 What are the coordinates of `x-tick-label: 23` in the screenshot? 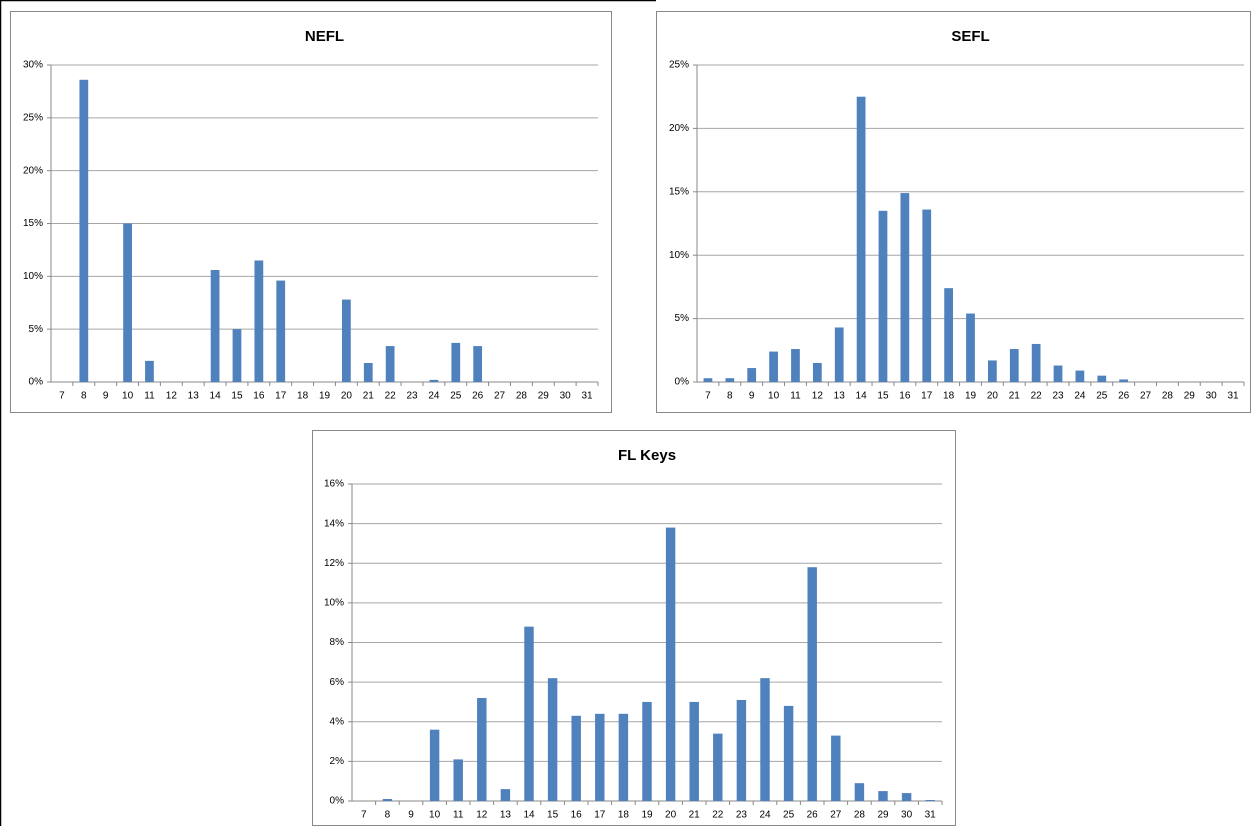 It's located at (1058, 396).